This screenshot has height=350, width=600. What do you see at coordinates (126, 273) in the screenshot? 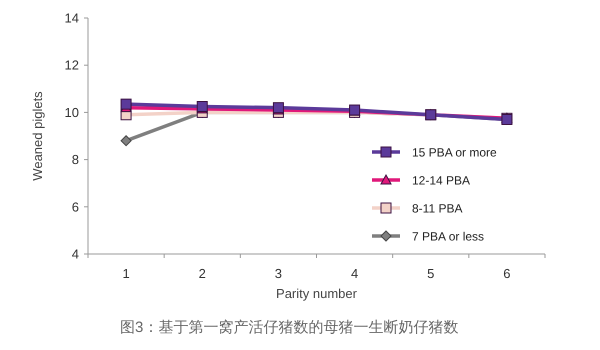
I see `x-tick-label: 1` at bounding box center [126, 273].